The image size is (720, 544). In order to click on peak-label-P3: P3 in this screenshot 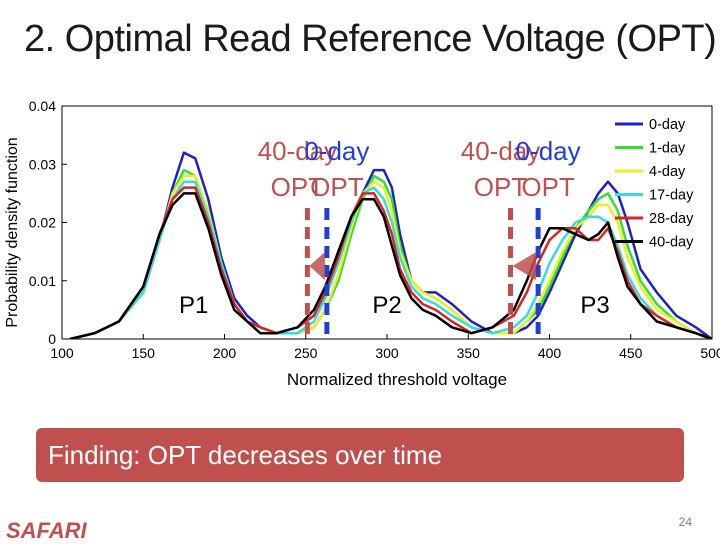, I will do `click(594, 305)`.